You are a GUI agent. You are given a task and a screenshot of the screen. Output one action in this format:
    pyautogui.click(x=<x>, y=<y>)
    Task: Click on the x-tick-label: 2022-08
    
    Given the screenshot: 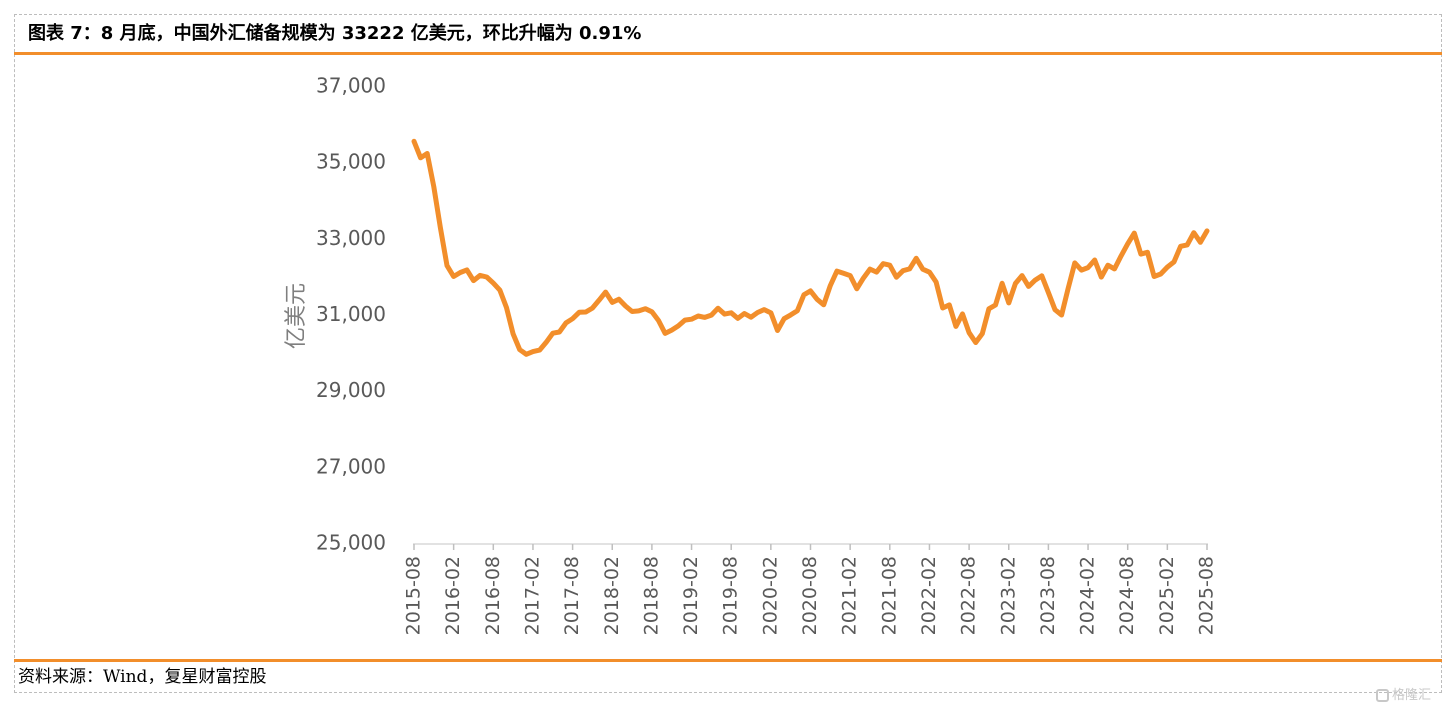 What is the action you would take?
    pyautogui.click(x=969, y=595)
    